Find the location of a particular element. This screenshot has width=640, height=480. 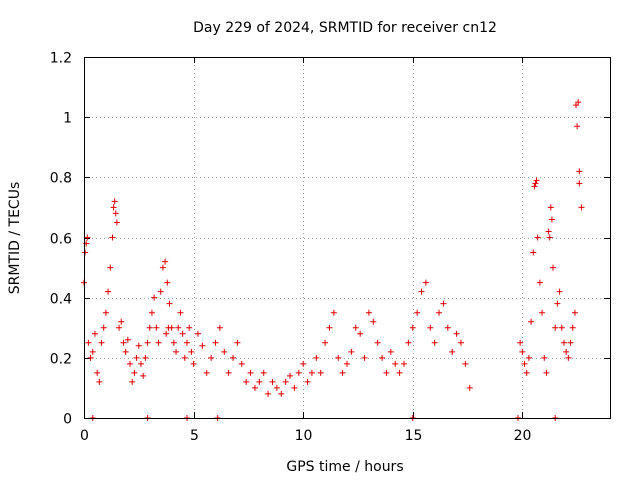

y-tick-label: 0.2 is located at coordinates (61, 360).